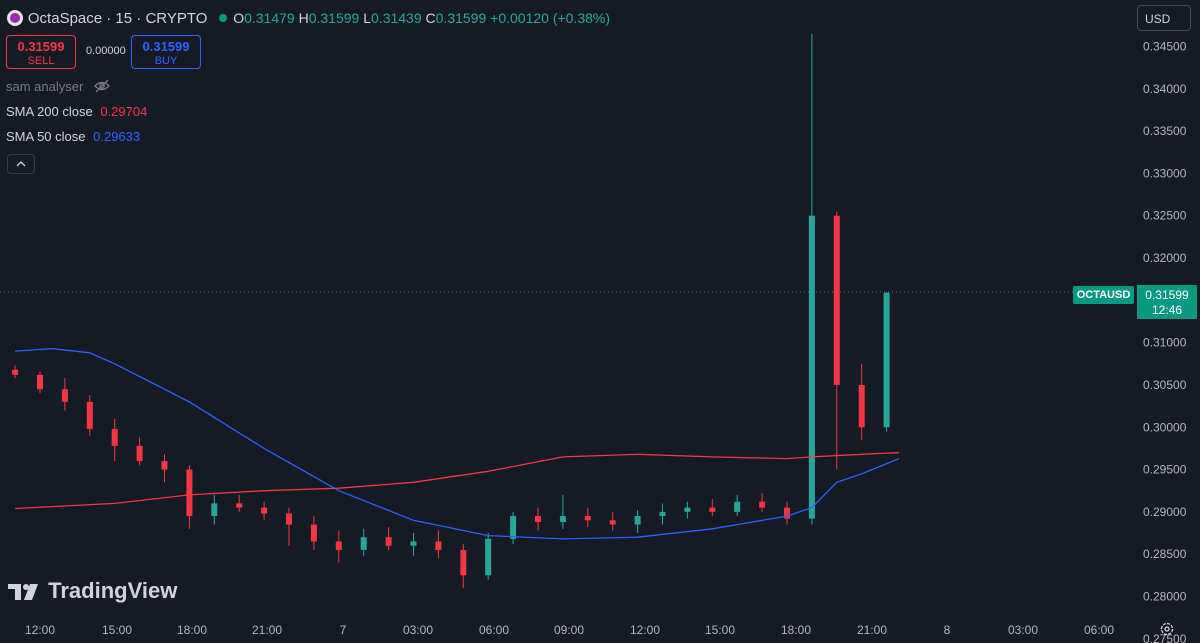 This screenshot has height=643, width=1200. I want to click on x-tick-label: 09:00, so click(569, 630).